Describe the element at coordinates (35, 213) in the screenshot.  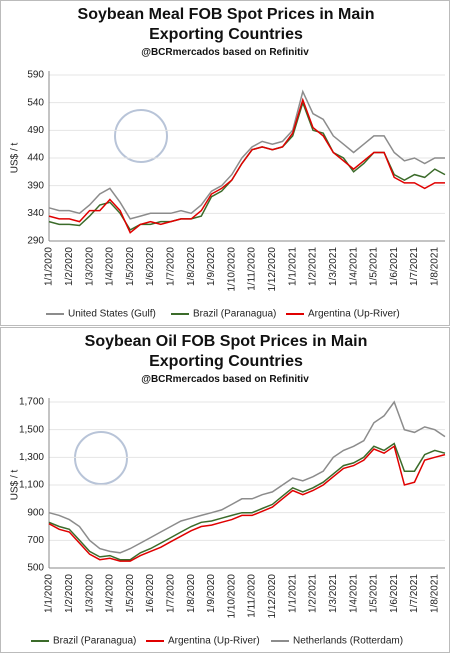
I see `y-tick-label: 340` at that location.